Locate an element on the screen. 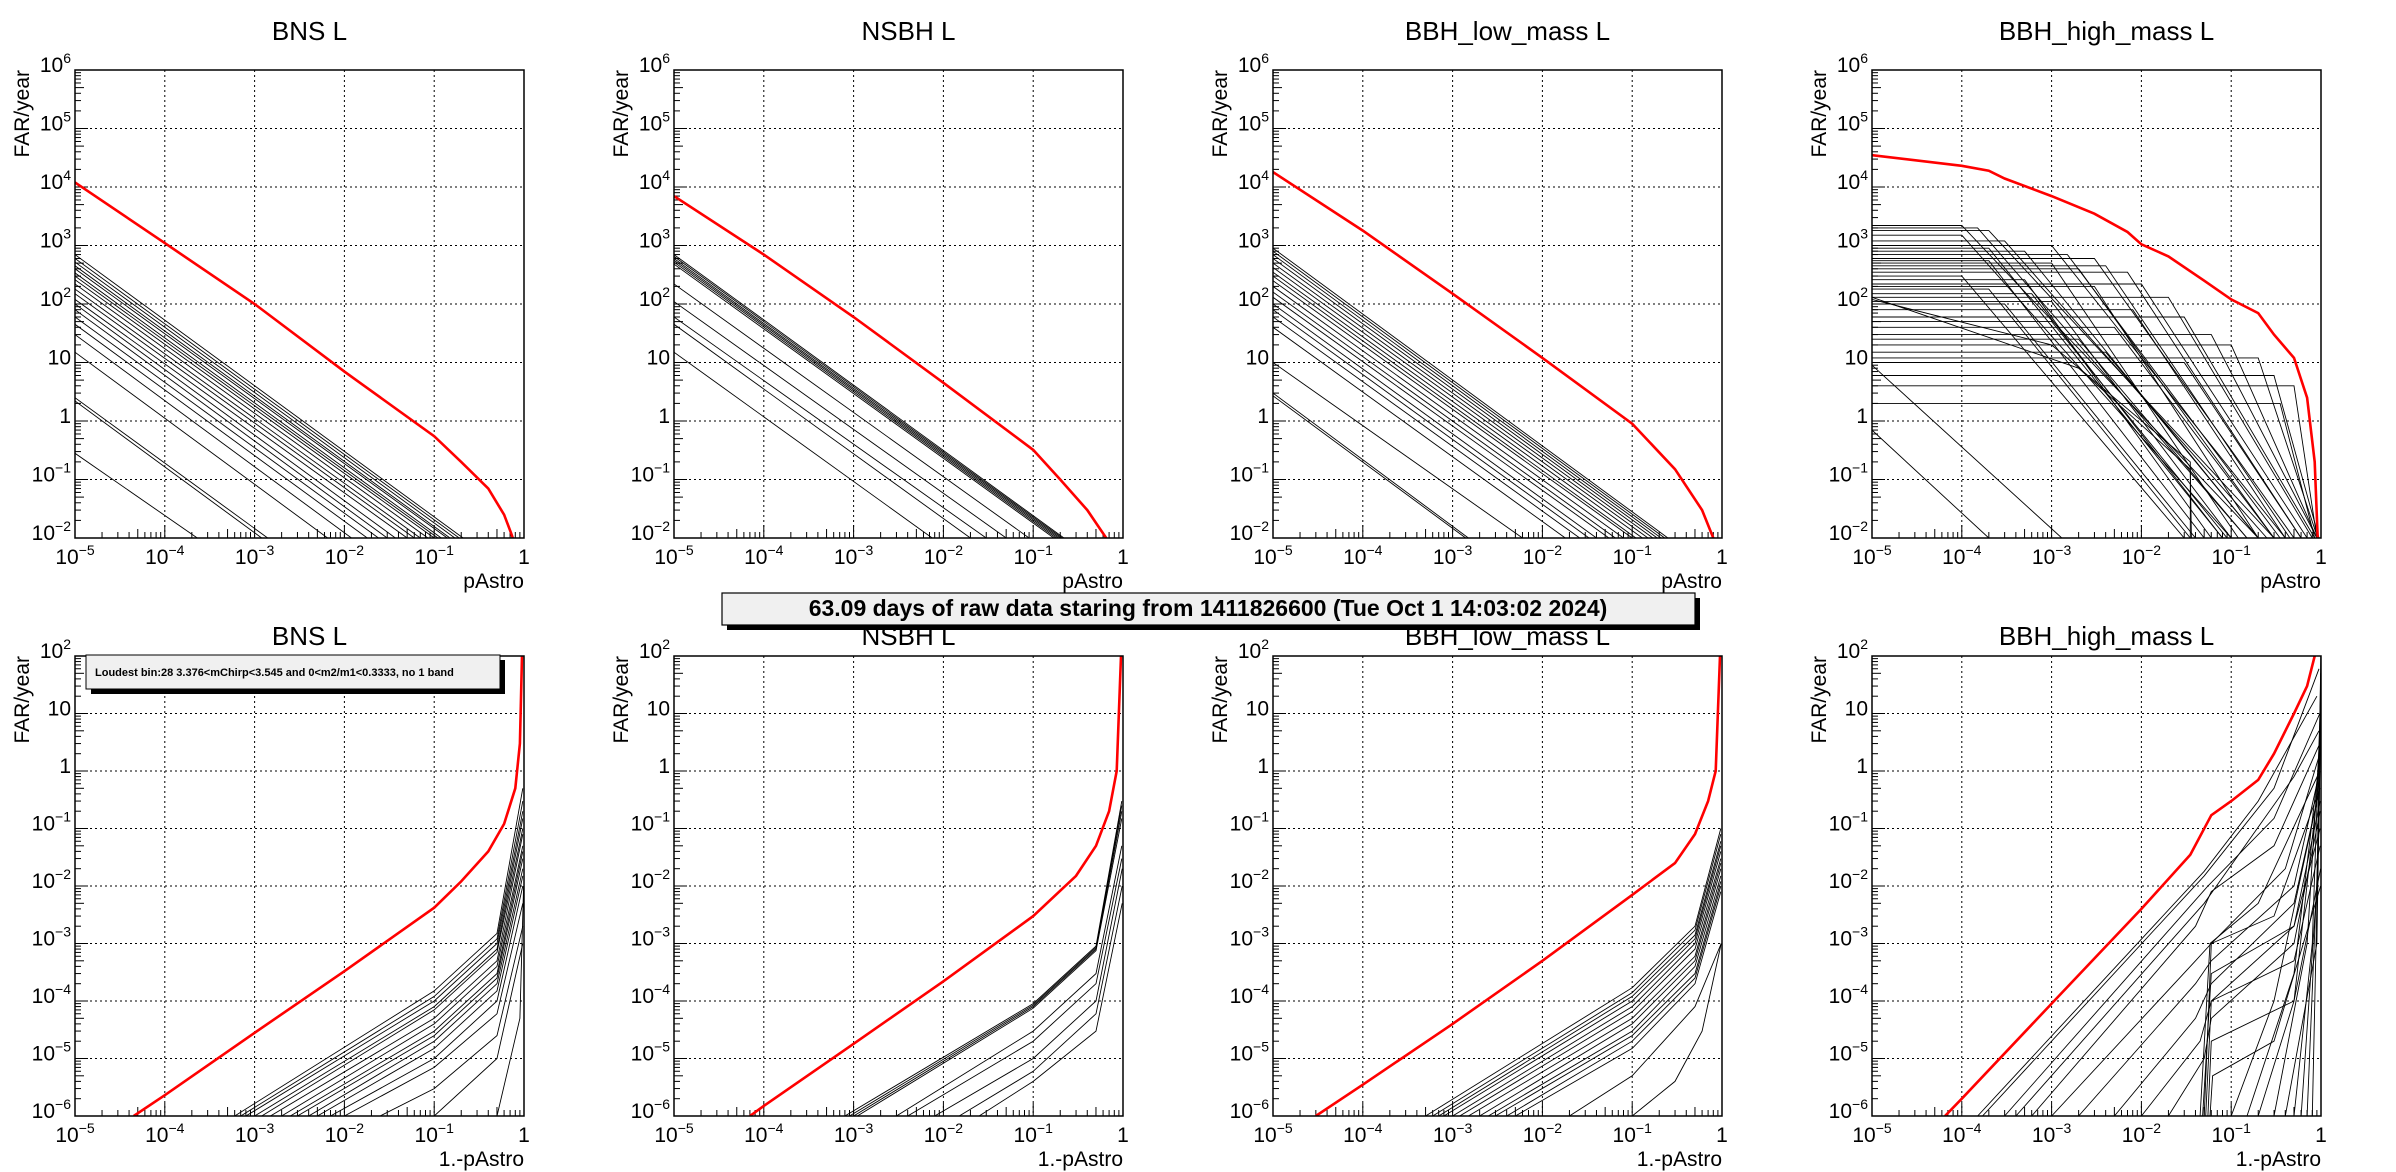  panel-title: BNS L is located at coordinates (309, 636).